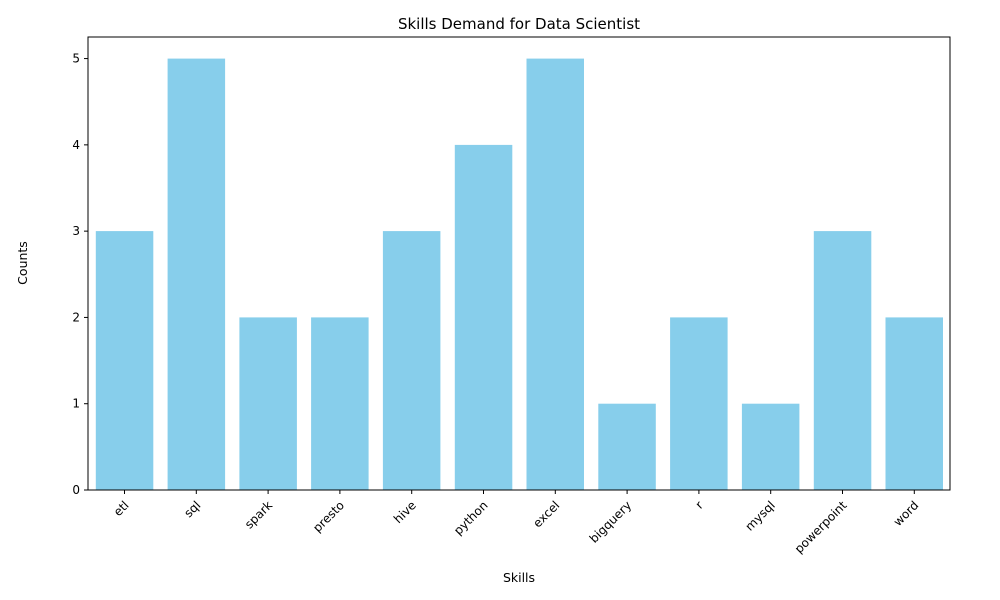 This screenshot has height=600, width=1000. What do you see at coordinates (759, 515) in the screenshot?
I see `x-tick-label: mysql` at bounding box center [759, 515].